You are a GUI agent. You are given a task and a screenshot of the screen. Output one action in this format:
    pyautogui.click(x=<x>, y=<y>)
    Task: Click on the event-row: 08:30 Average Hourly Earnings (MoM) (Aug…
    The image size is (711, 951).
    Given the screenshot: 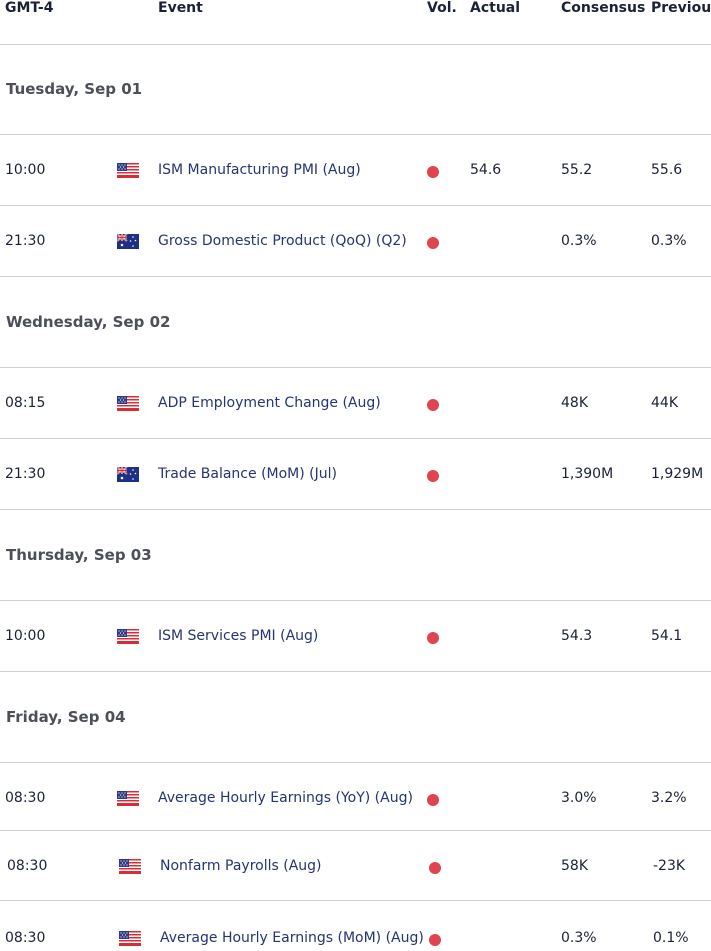 What is the action you would take?
    pyautogui.click(x=355, y=925)
    